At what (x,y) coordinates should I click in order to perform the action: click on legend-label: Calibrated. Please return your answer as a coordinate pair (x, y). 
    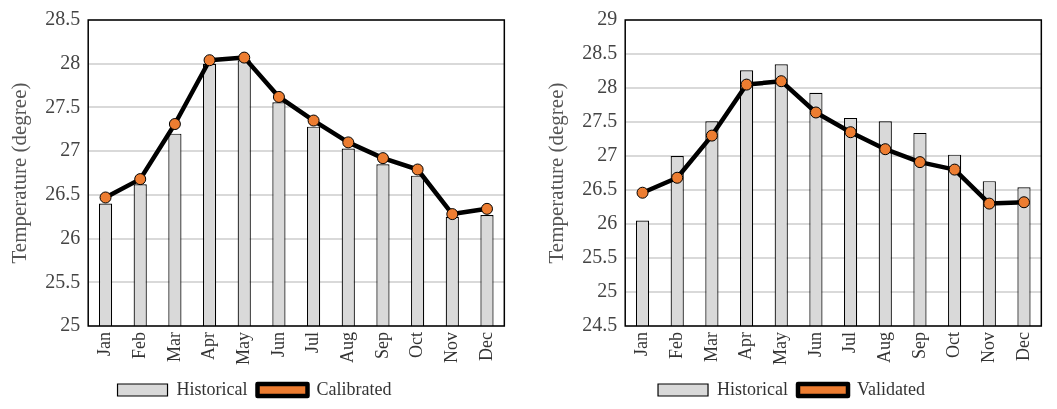
    Looking at the image, I should click on (354, 388).